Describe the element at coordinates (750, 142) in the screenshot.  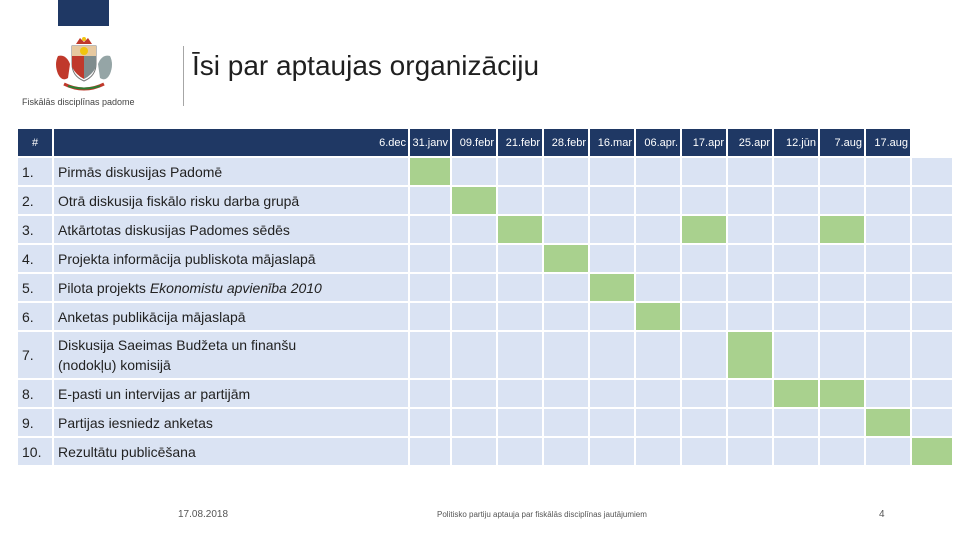
I see `col-date-8: 25.apr` at that location.